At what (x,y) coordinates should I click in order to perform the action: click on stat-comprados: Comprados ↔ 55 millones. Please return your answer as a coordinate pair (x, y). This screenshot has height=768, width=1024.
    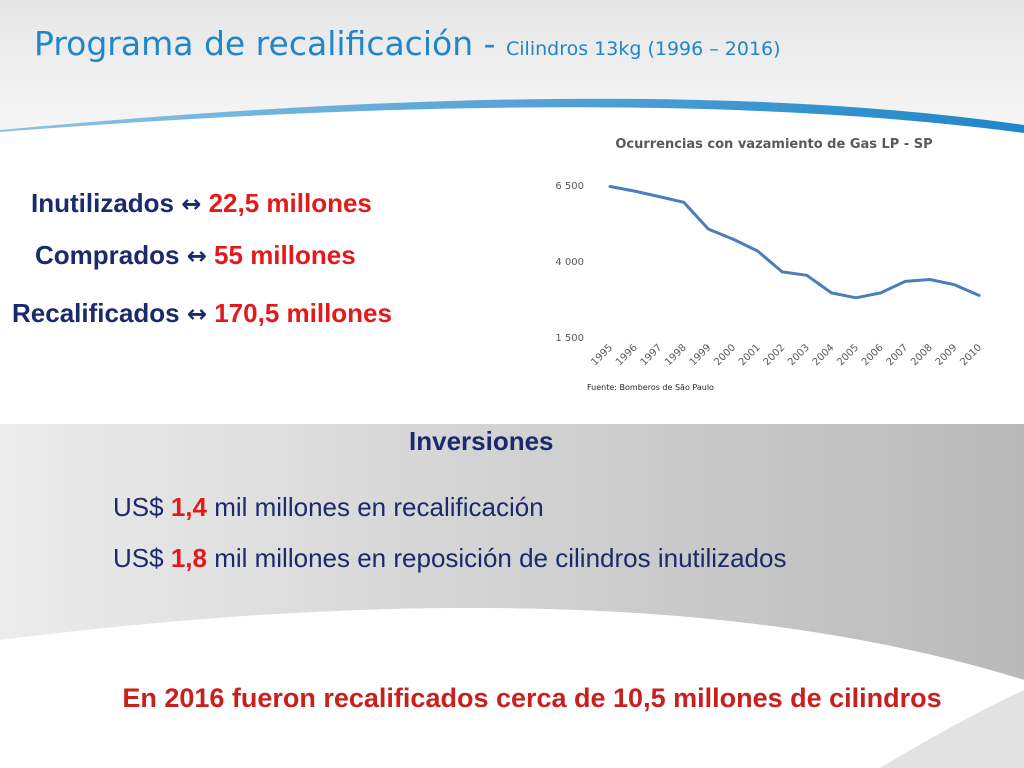
    Looking at the image, I should click on (195, 255).